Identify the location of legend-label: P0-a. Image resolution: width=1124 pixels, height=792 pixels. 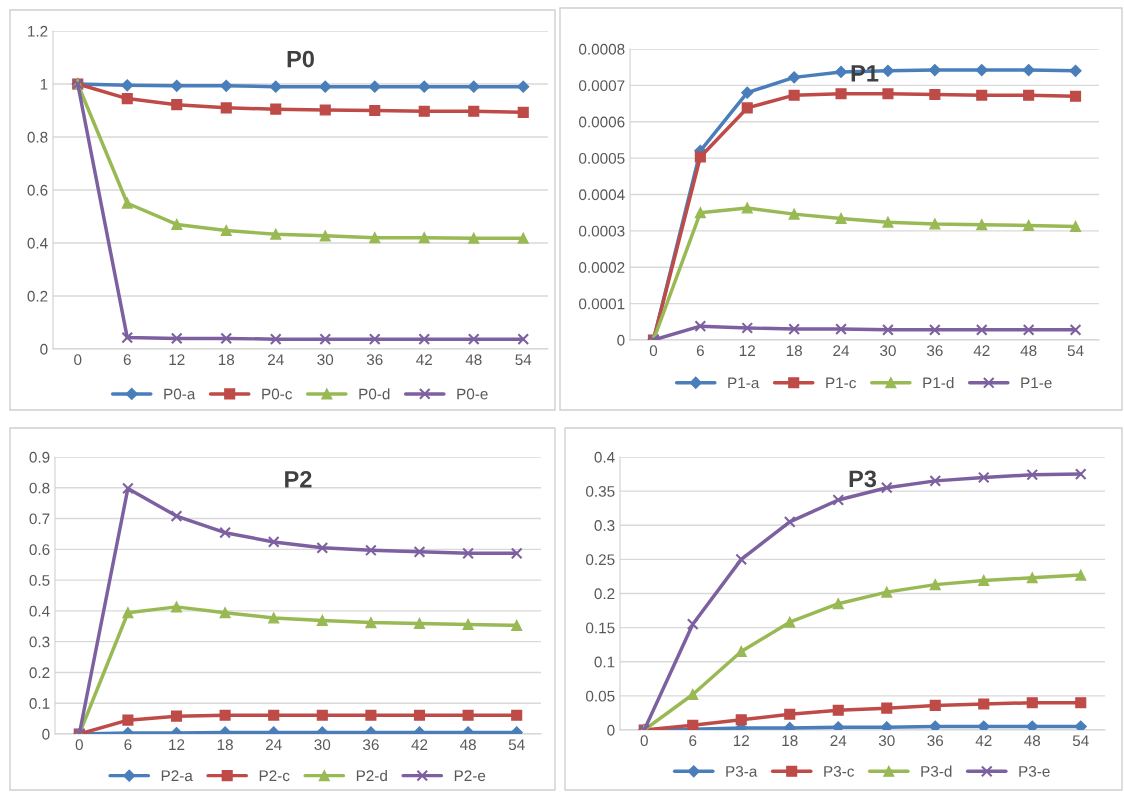
(180, 394).